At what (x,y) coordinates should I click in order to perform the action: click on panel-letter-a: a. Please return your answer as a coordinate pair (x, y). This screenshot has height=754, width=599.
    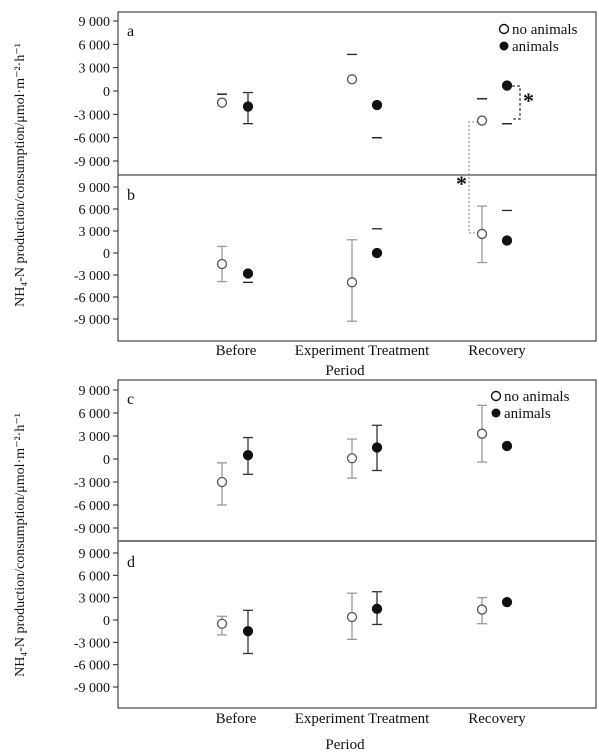
    Looking at the image, I should click on (130, 31).